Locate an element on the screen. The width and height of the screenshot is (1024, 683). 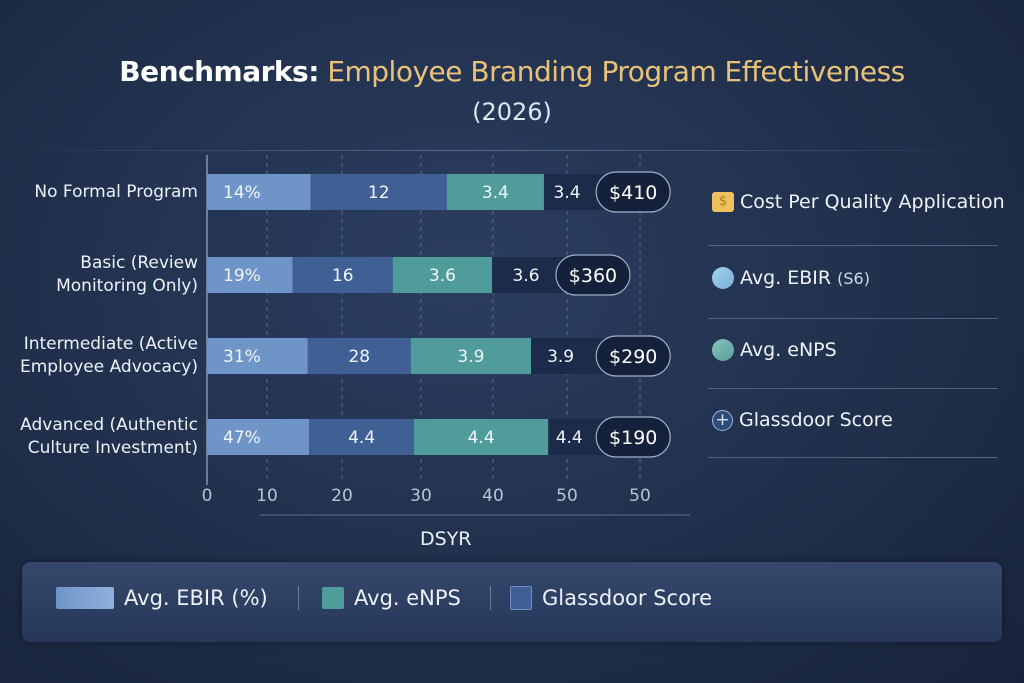
cost-label: $290 is located at coordinates (633, 357).